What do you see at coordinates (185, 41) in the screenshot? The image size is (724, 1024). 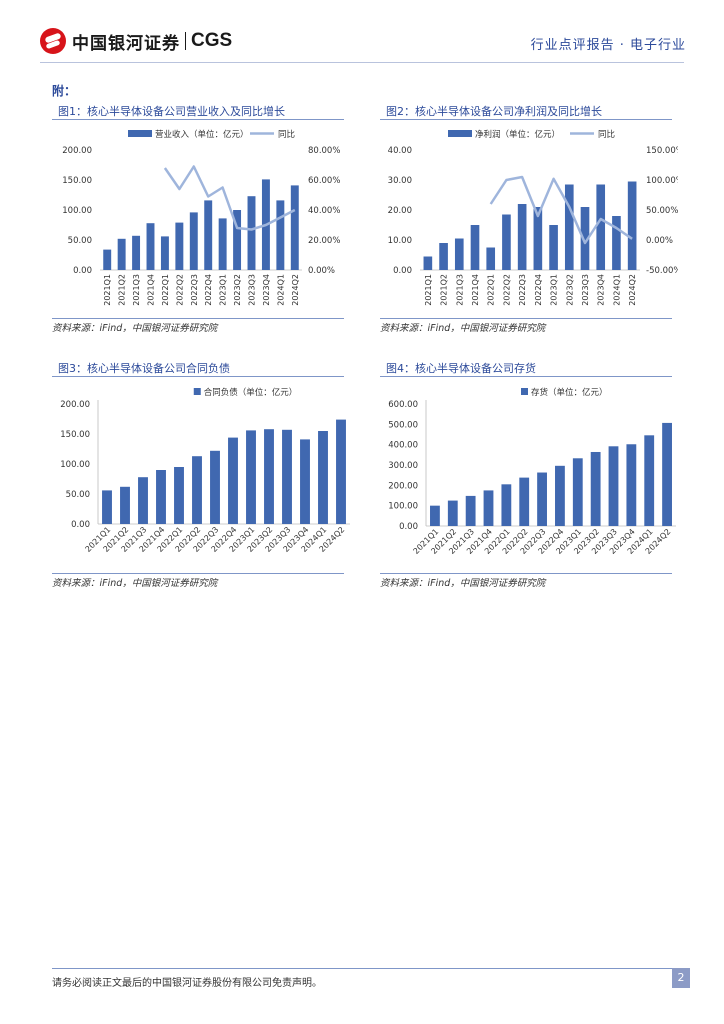 I see `logo-divider` at bounding box center [185, 41].